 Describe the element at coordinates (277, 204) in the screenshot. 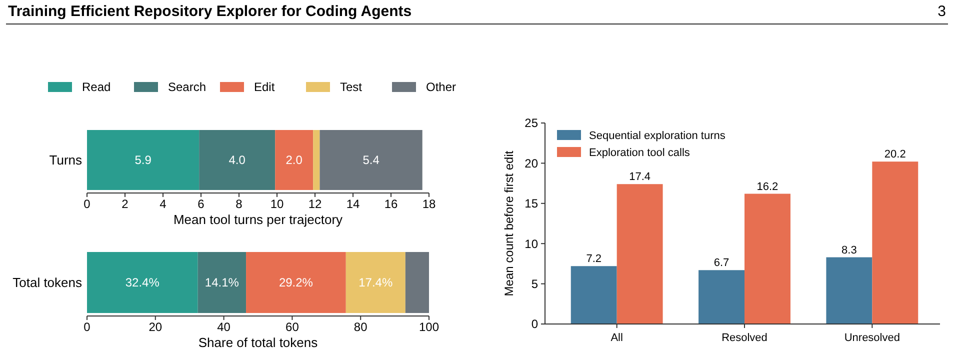

I see `x-tick-label: 10` at that location.